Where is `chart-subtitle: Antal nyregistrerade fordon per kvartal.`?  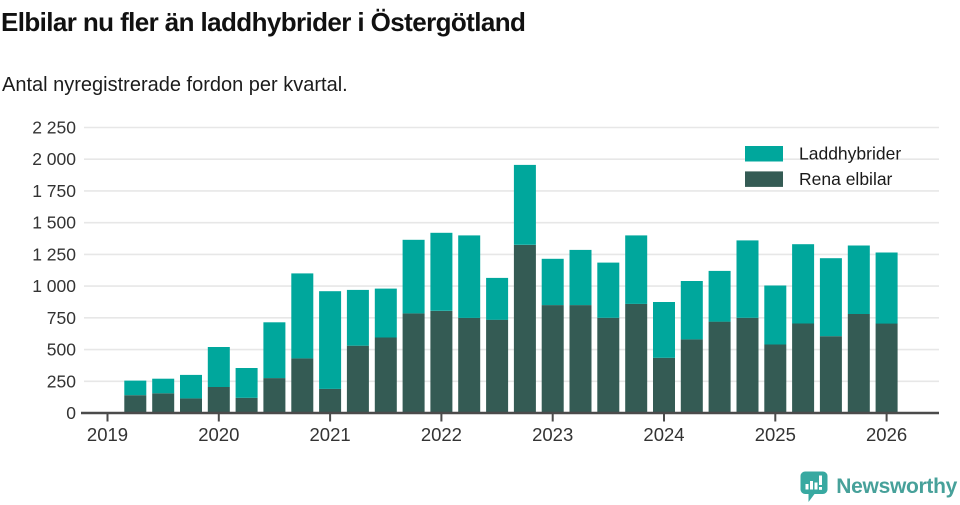 chart-subtitle: Antal nyregistrerade fordon per kvartal. is located at coordinates (175, 85).